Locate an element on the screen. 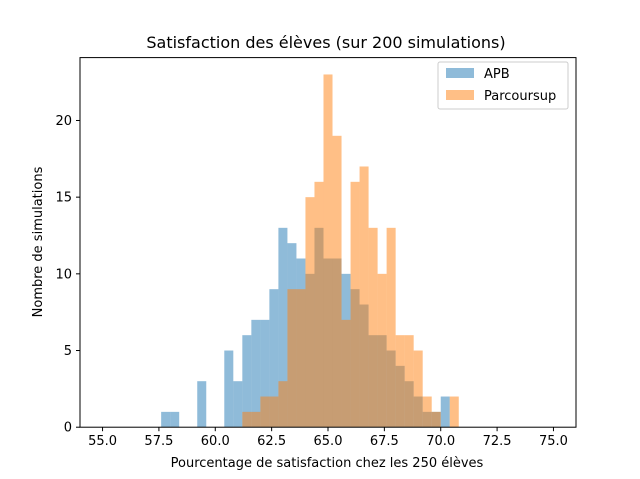  x-axis-ticks: 55.0 57.5 60.0 62.5 65.0 67.5 70.0 72.5 75.0 is located at coordinates (328, 438).